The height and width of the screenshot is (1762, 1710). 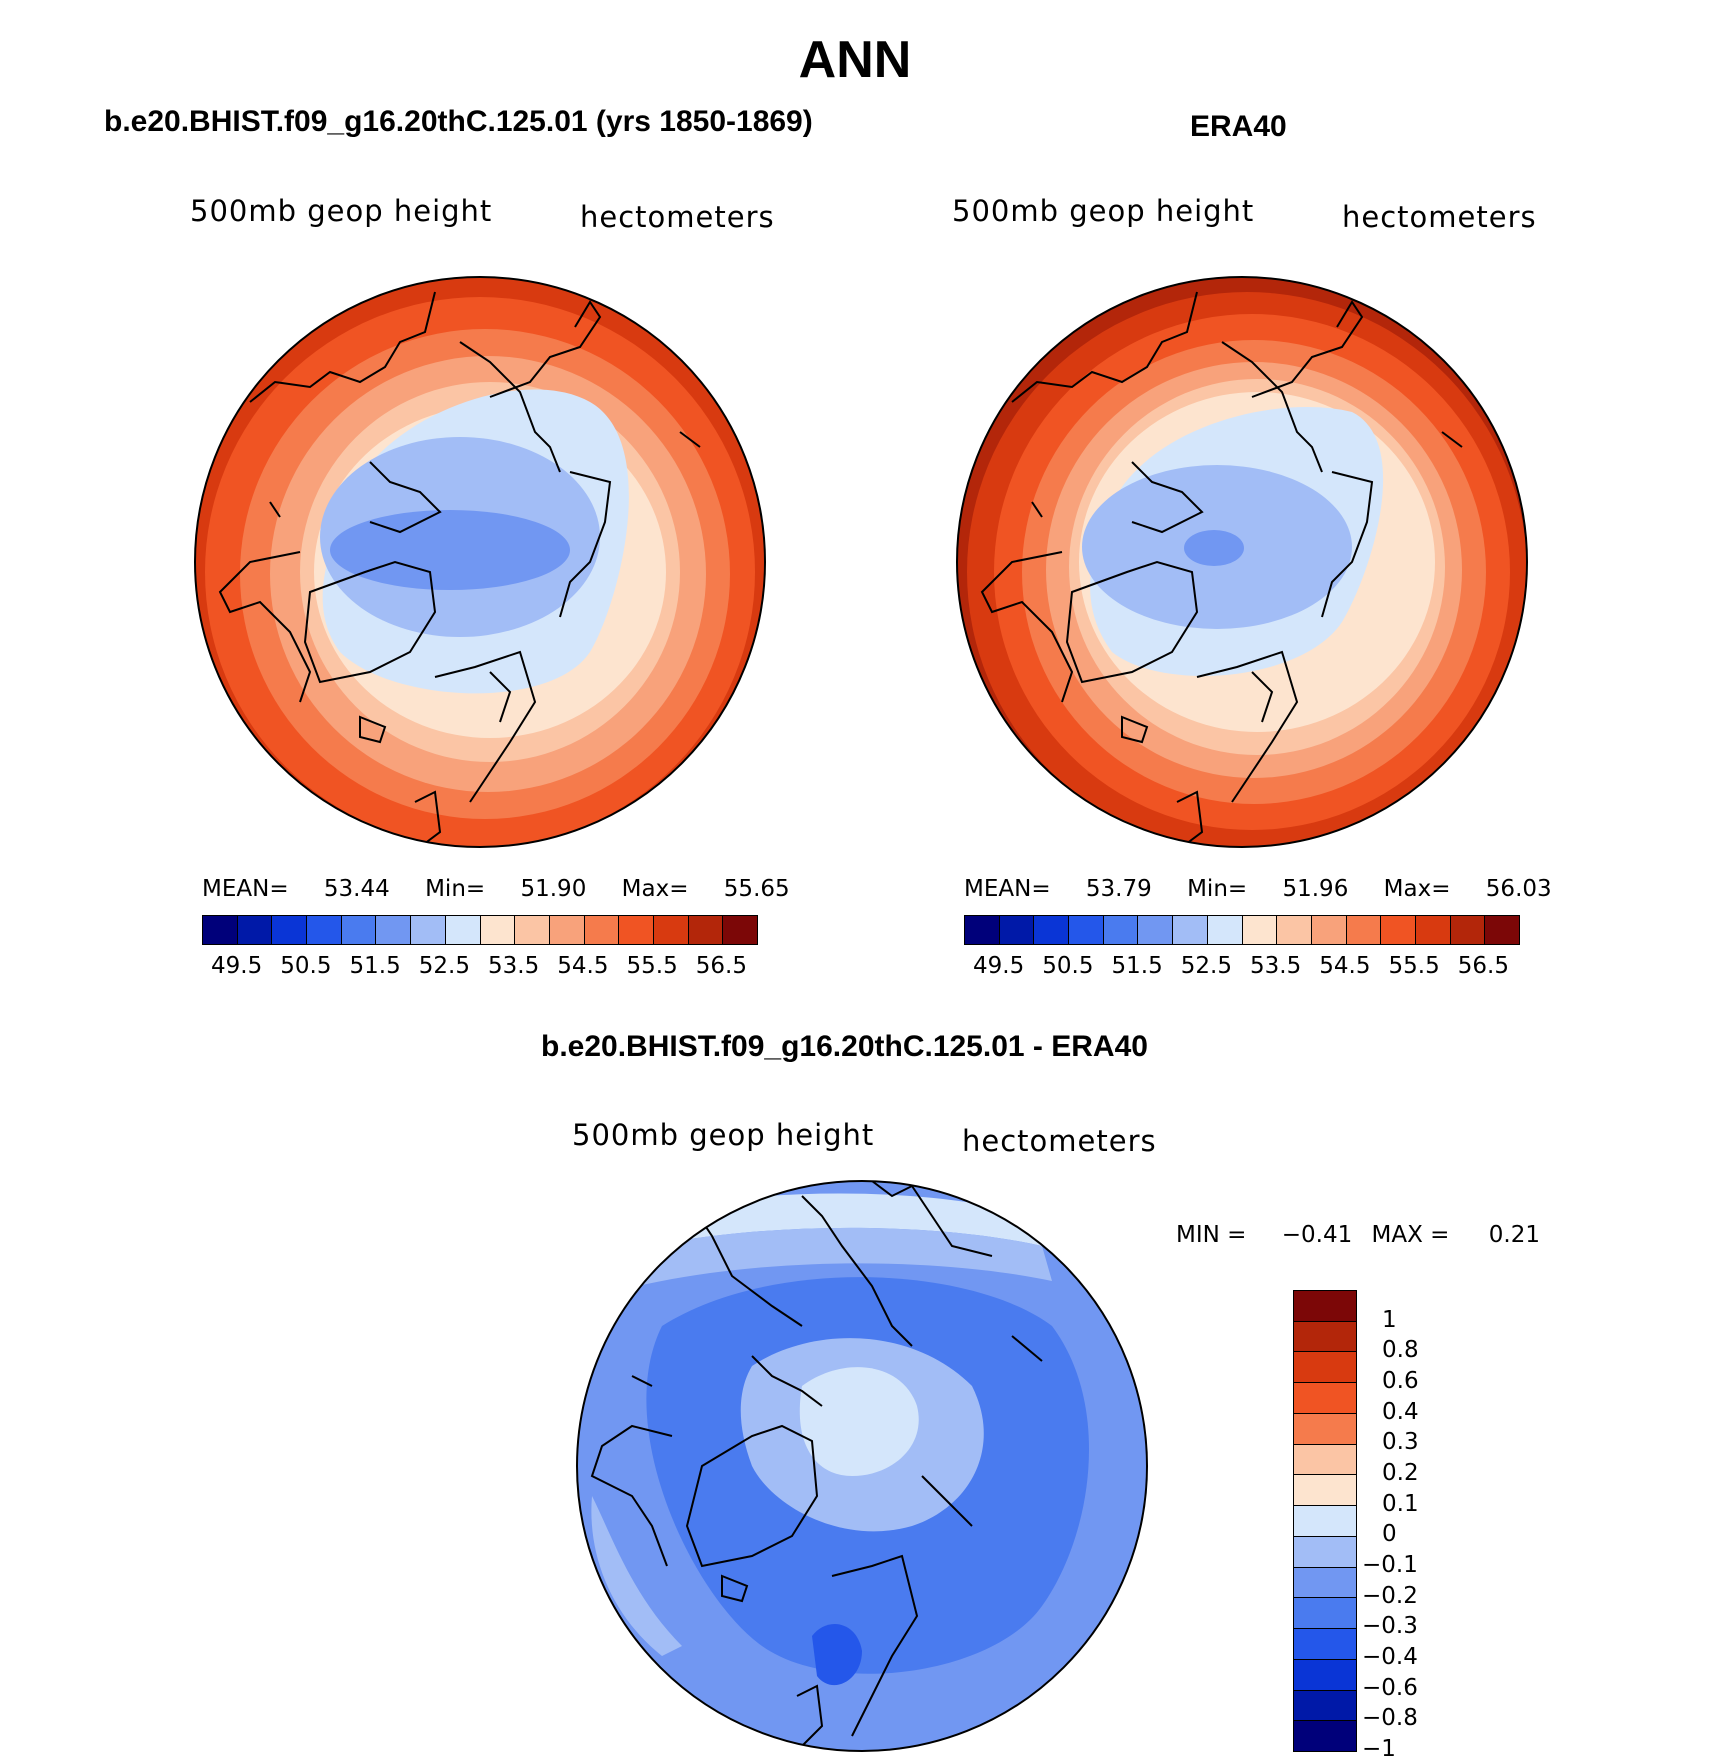 What do you see at coordinates (1238, 126) in the screenshot?
I see `obs-panel-title: ERA40` at bounding box center [1238, 126].